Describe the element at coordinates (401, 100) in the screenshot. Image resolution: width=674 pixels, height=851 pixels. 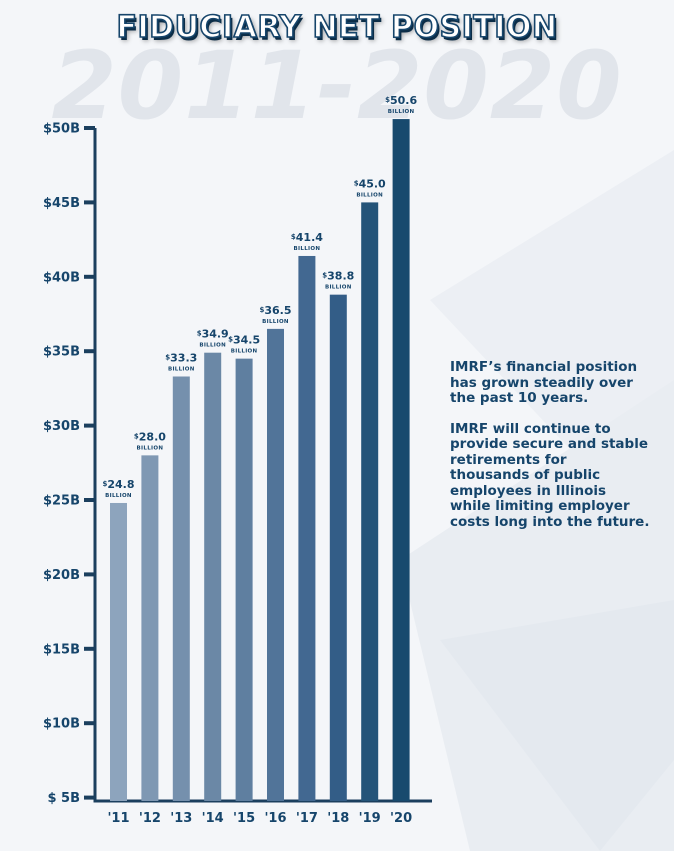
I see `bar-value-label: $50.6` at that location.